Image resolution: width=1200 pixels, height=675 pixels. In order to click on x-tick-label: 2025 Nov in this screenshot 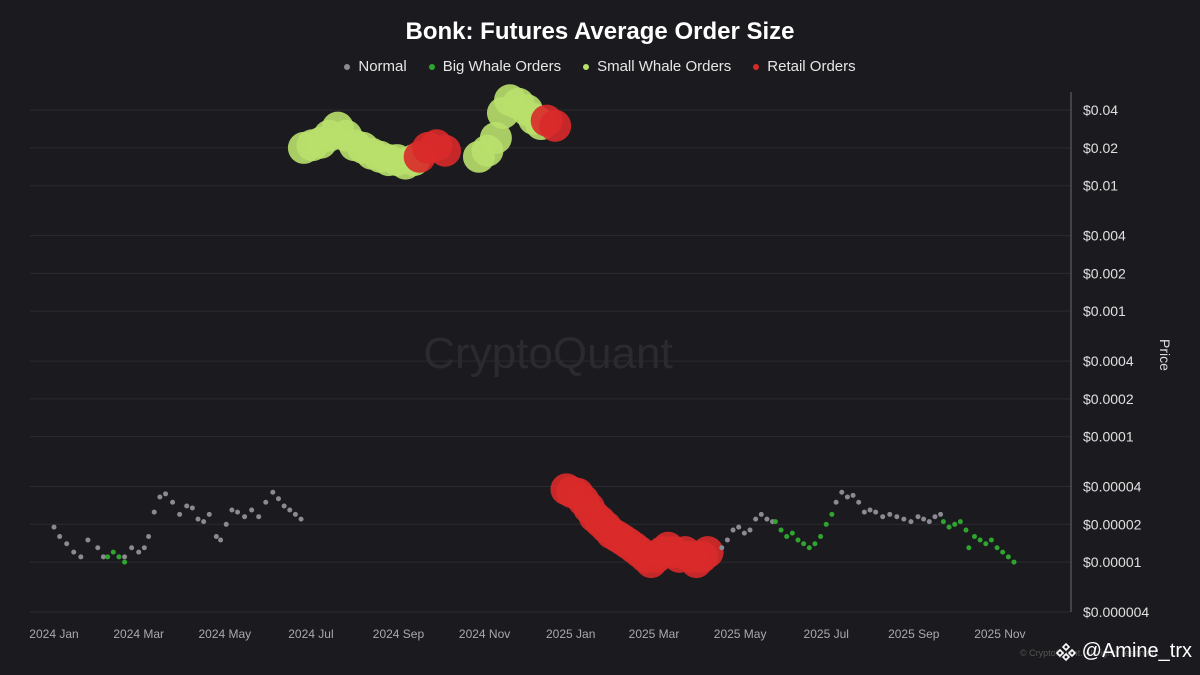, I will do `click(999, 634)`.